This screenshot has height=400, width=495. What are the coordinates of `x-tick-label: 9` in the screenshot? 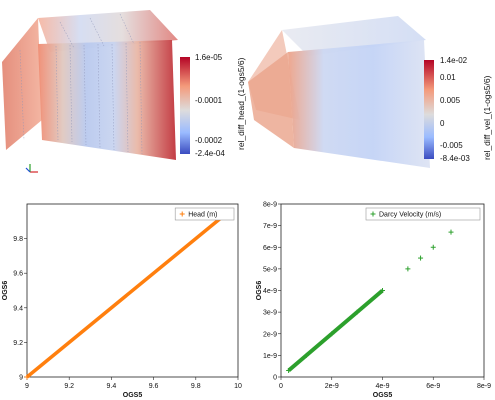 It's located at (27, 386).